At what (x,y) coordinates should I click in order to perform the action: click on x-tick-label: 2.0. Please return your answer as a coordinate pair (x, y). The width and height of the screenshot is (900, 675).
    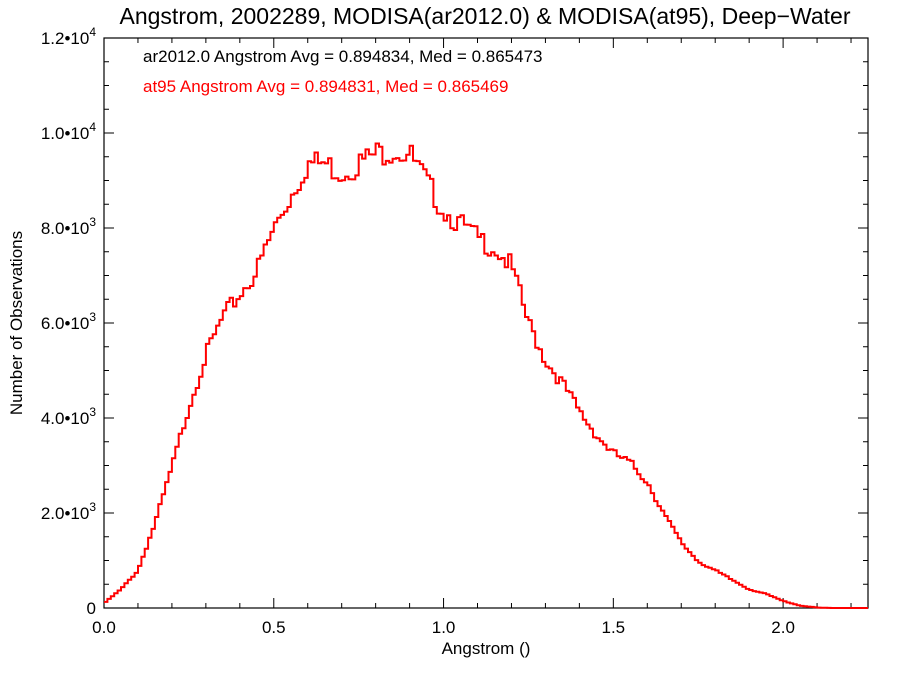
    Looking at the image, I should click on (783, 627).